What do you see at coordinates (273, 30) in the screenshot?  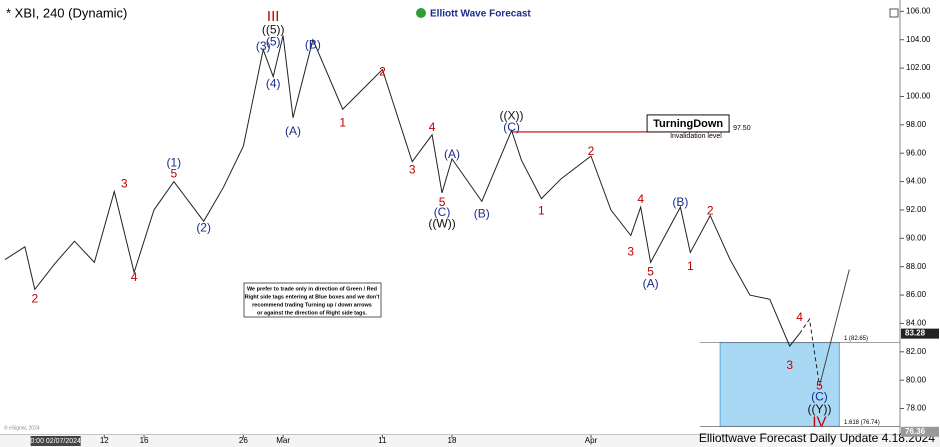 I see `wave-label: ((5))` at bounding box center [273, 30].